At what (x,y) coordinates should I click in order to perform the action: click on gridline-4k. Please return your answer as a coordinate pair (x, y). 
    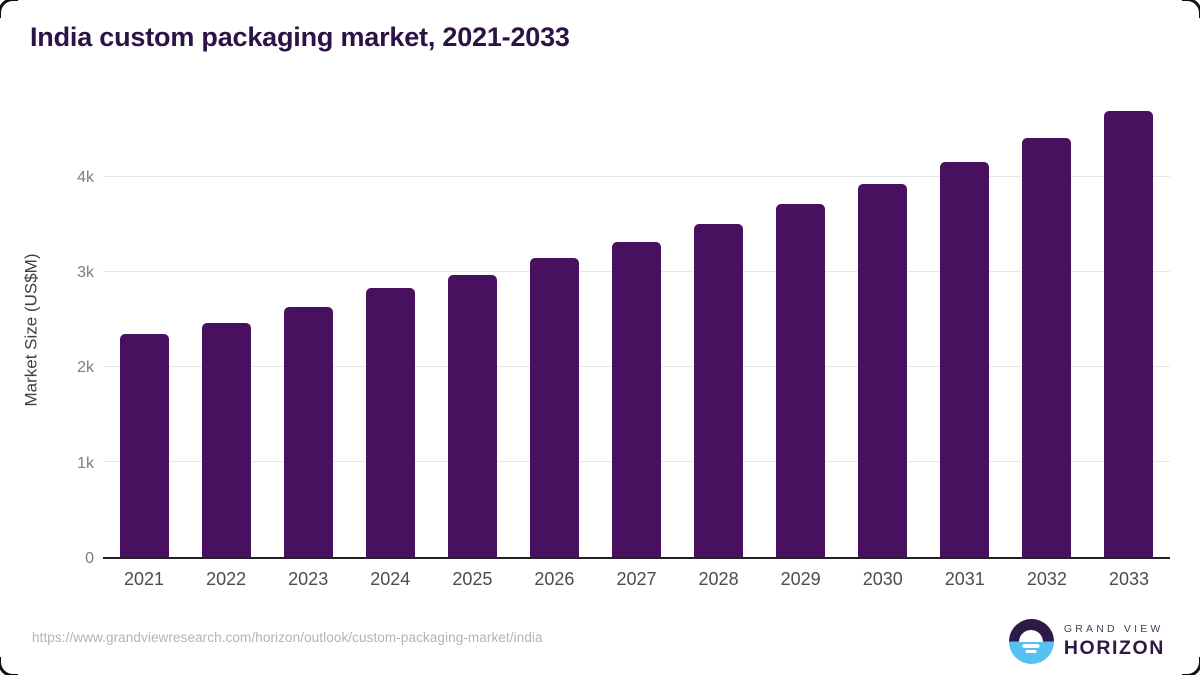
    Looking at the image, I should click on (636, 177).